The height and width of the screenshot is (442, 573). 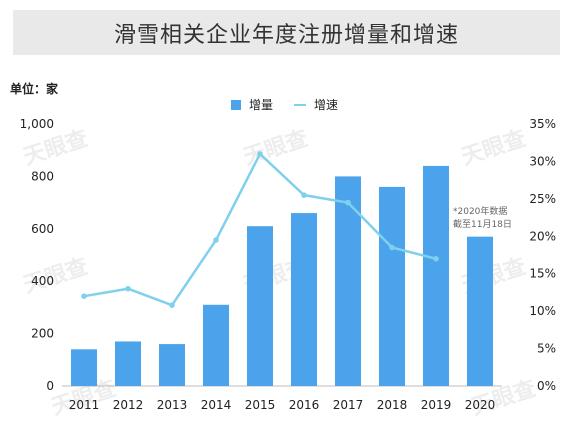 What do you see at coordinates (236, 104) in the screenshot?
I see `legend-bar-swatch` at bounding box center [236, 104].